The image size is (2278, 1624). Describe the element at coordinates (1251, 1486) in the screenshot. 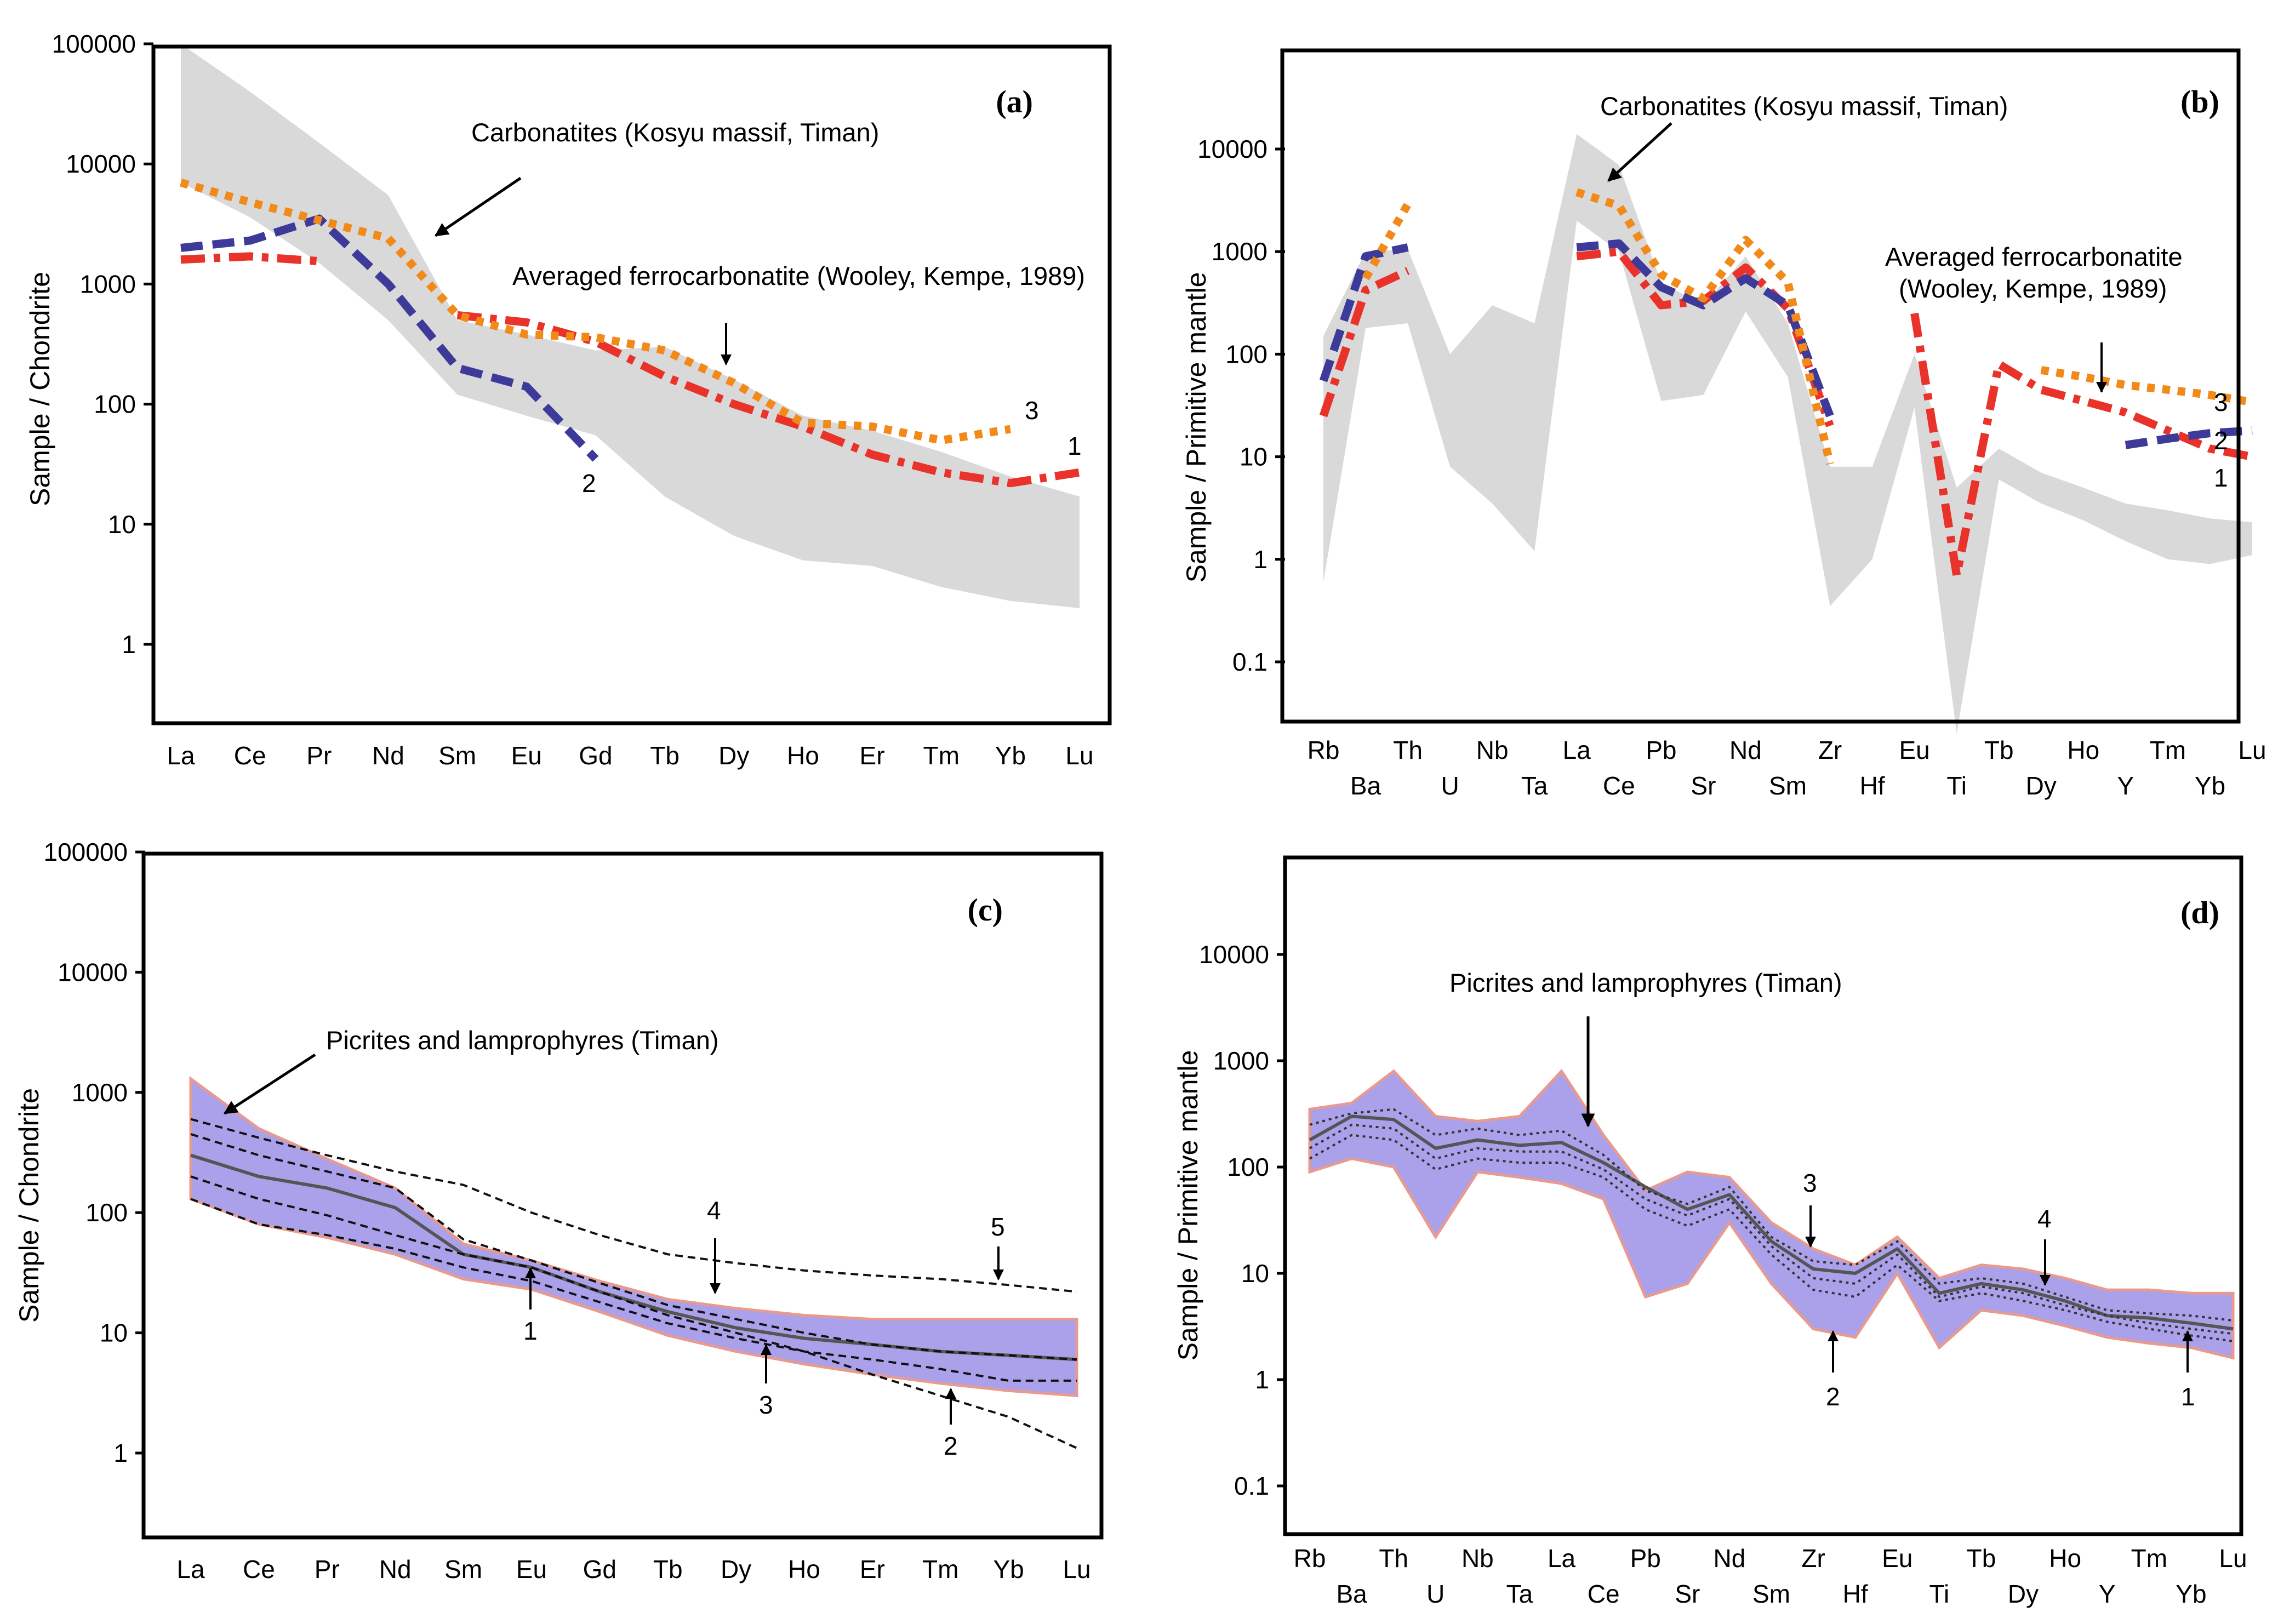

I see `y-tick-label: 0.1` at that location.